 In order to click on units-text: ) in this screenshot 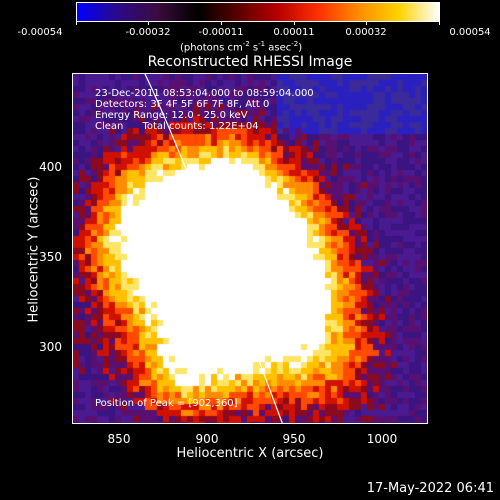, I will do `click(300, 48)`.